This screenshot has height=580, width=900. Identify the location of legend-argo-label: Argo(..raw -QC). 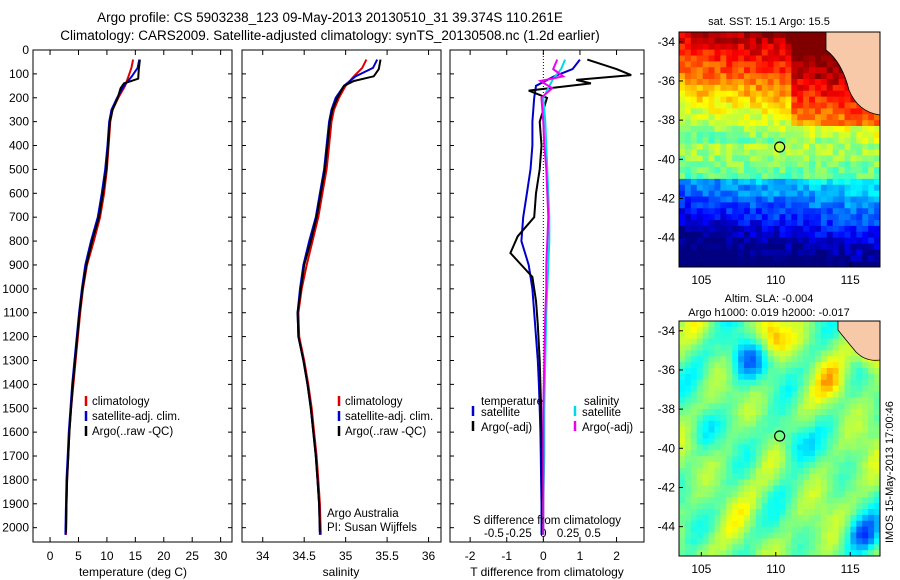
(385, 432).